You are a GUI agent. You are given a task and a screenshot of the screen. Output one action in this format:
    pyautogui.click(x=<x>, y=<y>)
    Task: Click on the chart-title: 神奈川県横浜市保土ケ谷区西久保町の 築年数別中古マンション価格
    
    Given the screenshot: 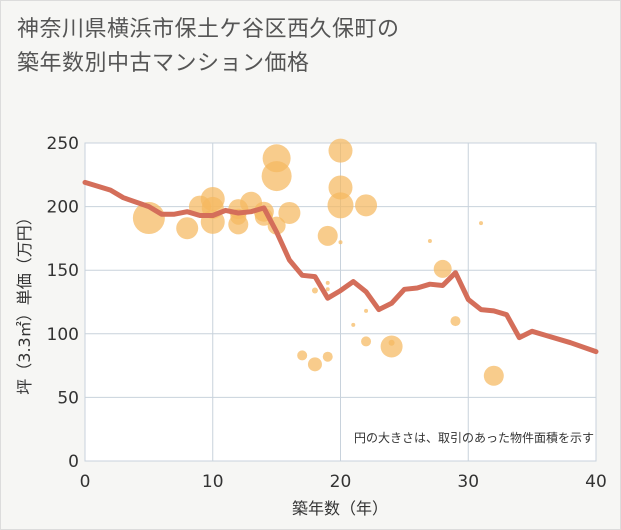 What is the action you would take?
    pyautogui.click(x=208, y=47)
    